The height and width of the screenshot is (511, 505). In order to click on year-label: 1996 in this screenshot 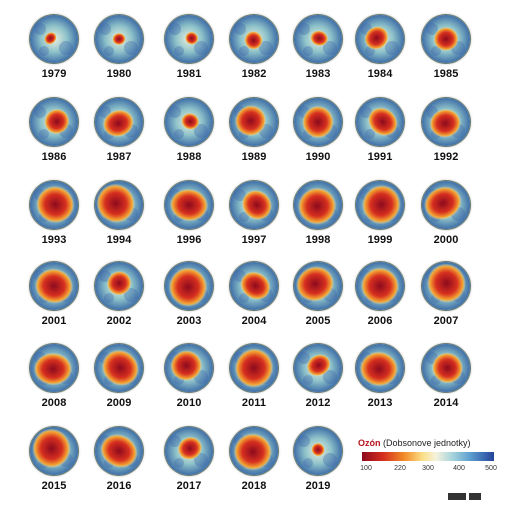, I will do `click(189, 240)`.